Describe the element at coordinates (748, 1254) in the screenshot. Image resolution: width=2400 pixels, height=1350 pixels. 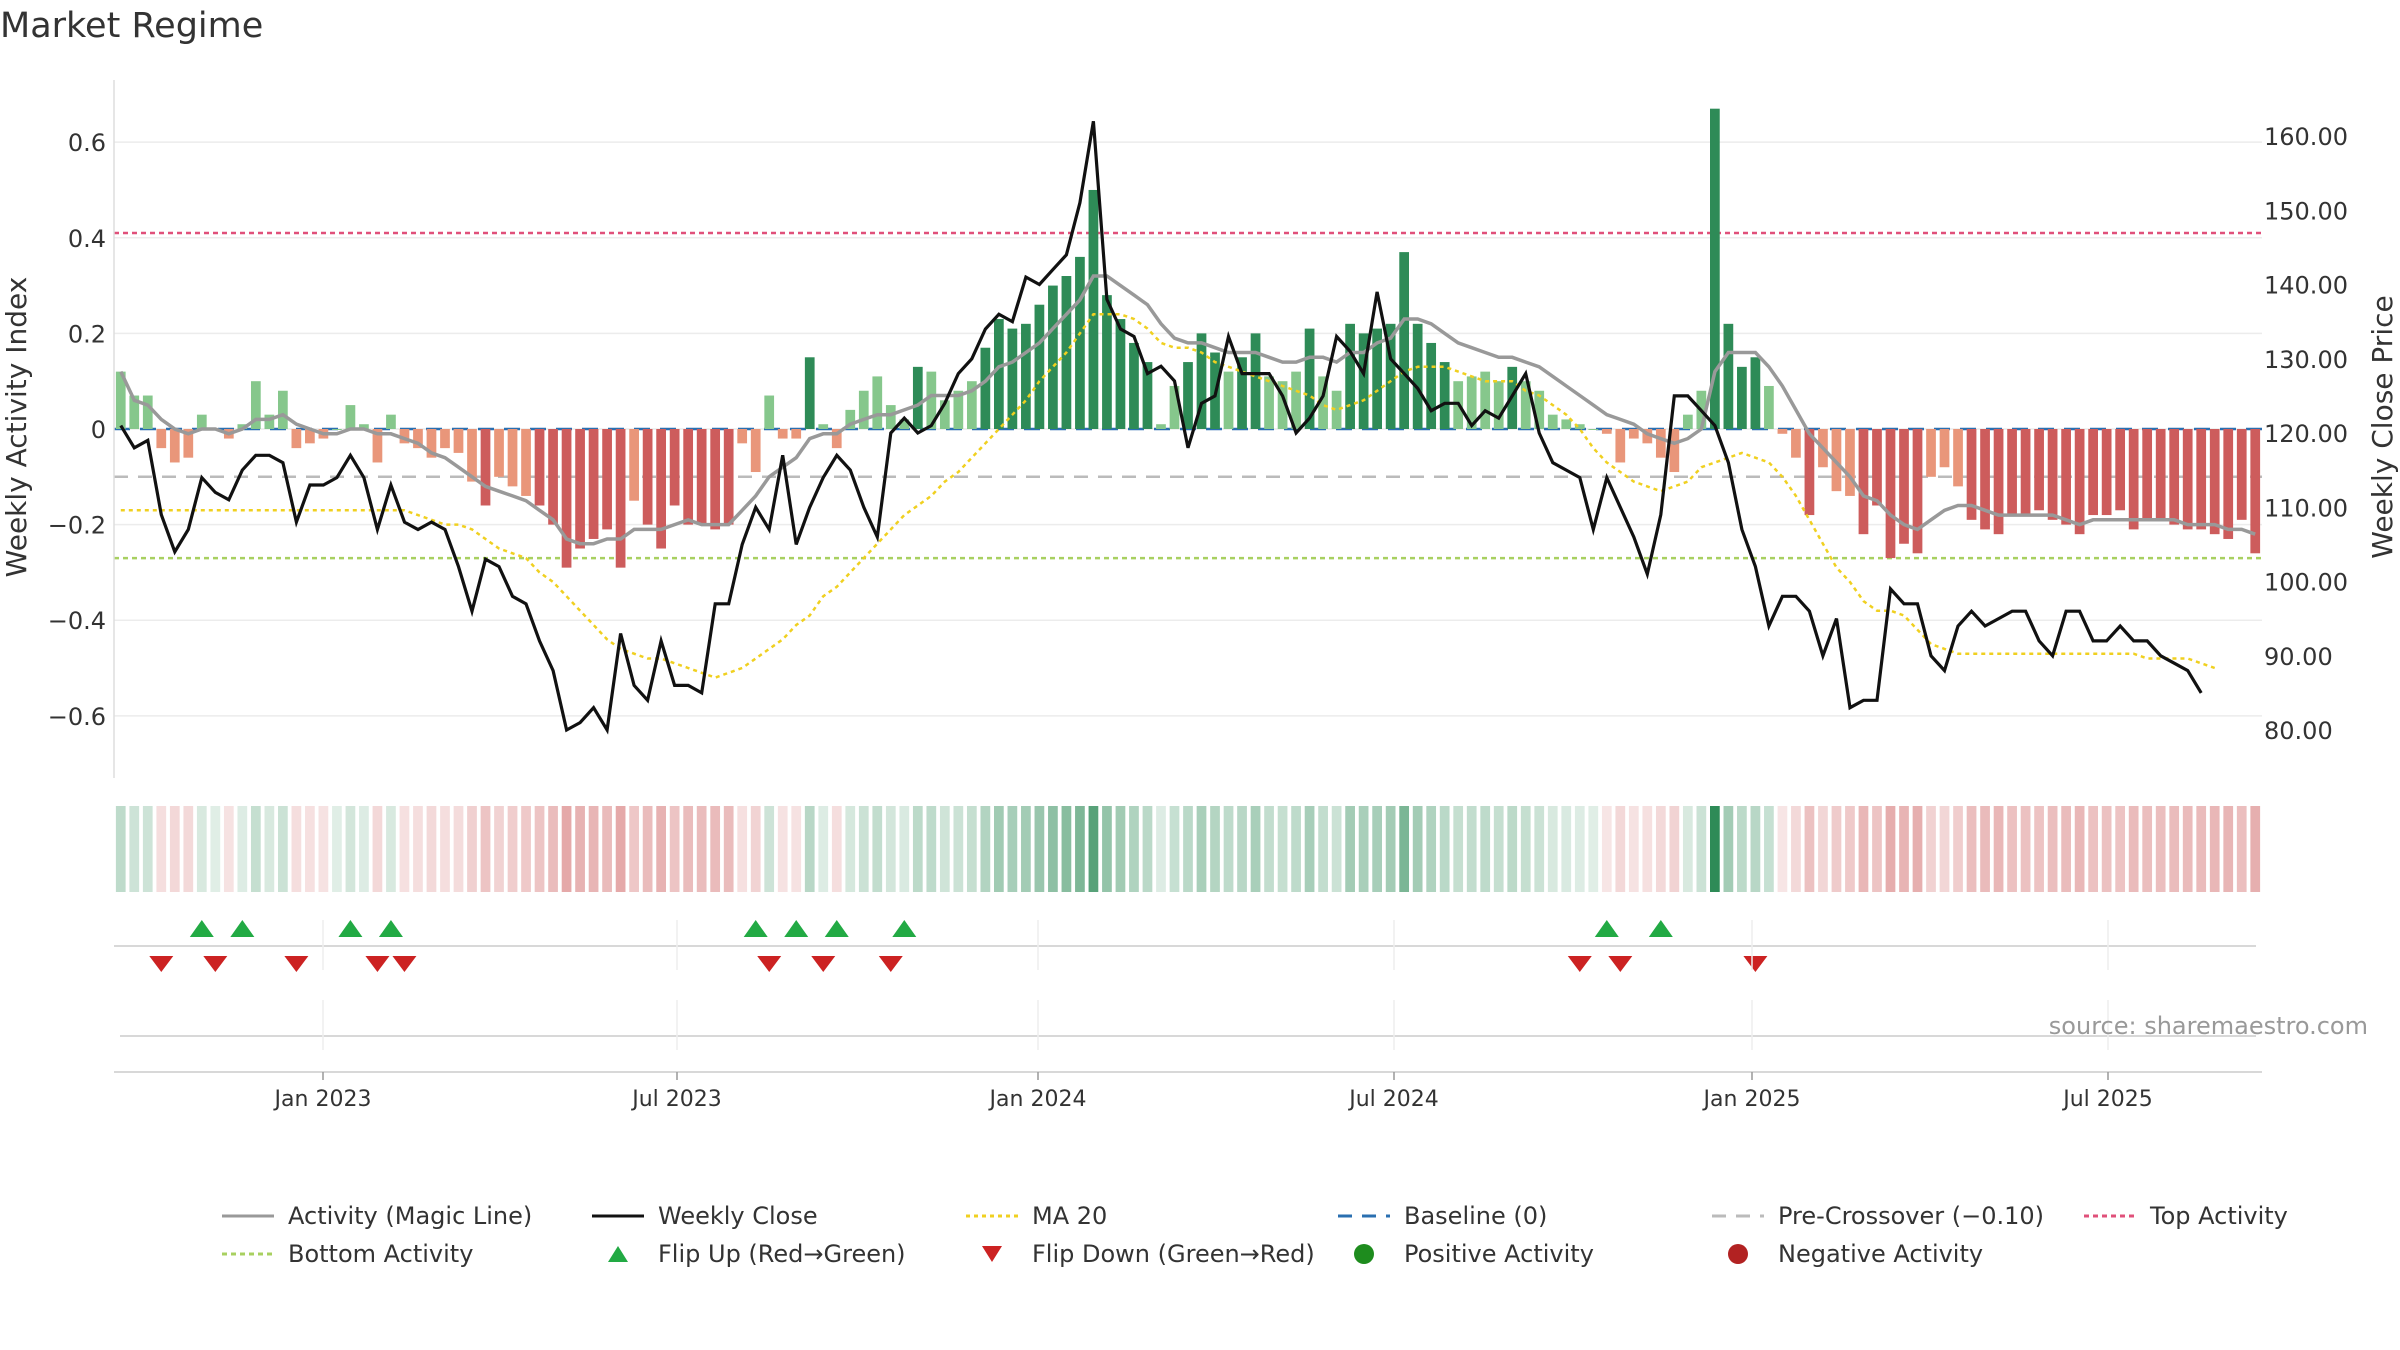
I see `legend-flip-up: Flip Up (Red→Green)` at that location.